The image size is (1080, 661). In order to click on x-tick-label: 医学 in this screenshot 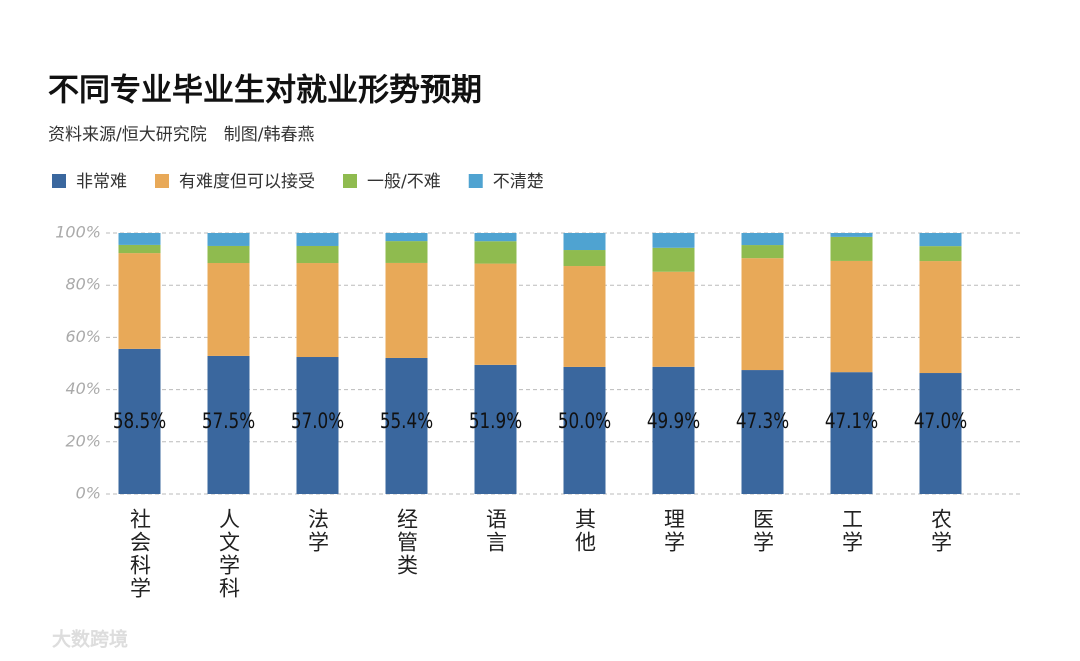, I will do `click(763, 531)`.